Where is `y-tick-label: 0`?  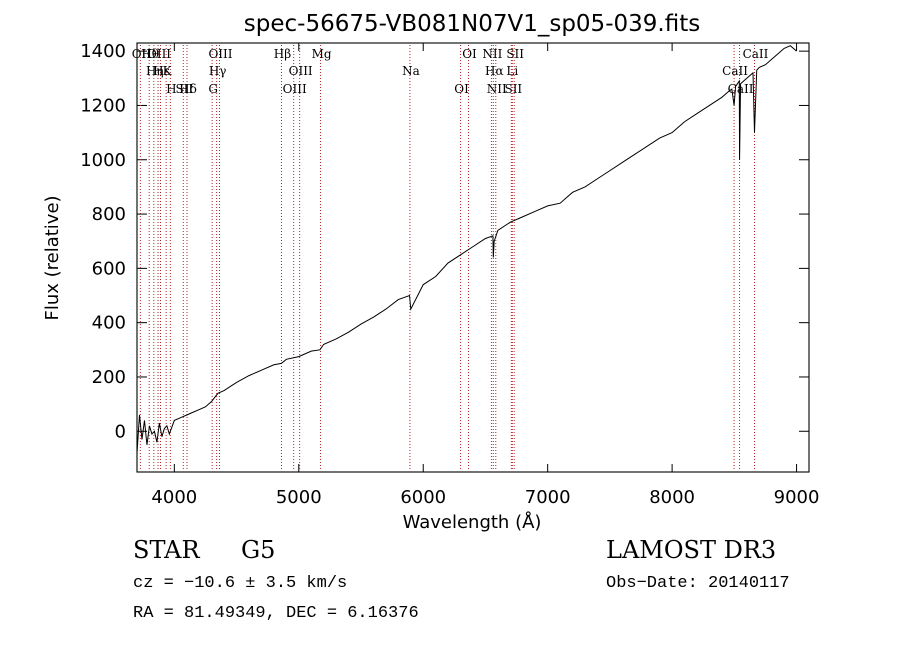
y-tick-label: 0 is located at coordinates (120, 431).